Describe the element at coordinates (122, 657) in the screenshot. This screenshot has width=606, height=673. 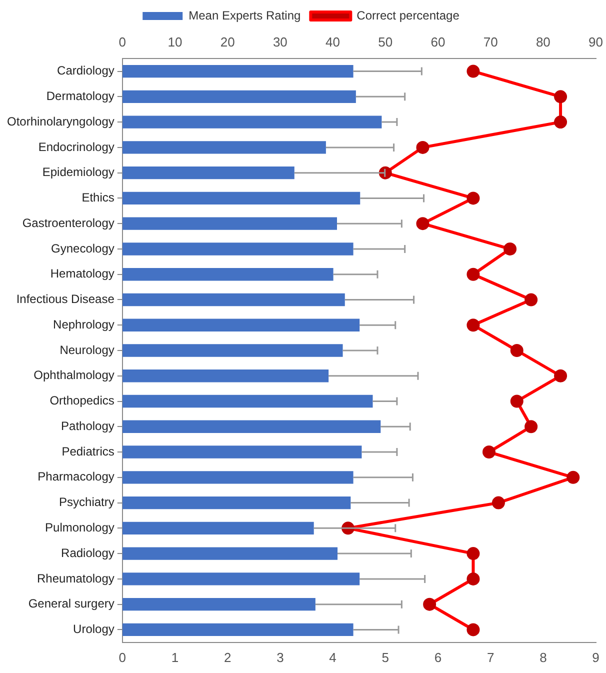
I see `x-tick-label: 0` at that location.